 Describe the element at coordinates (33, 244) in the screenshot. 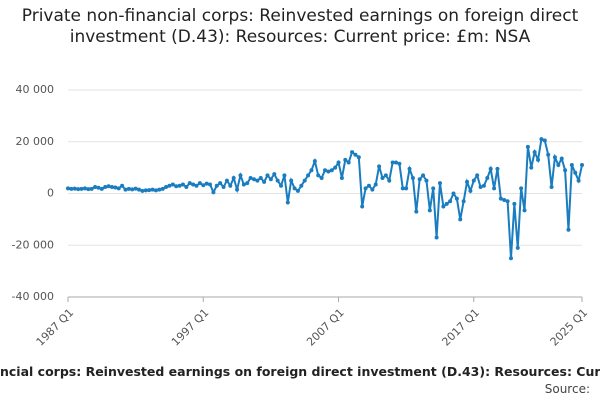

I see `y-tick-label: -20 000` at that location.